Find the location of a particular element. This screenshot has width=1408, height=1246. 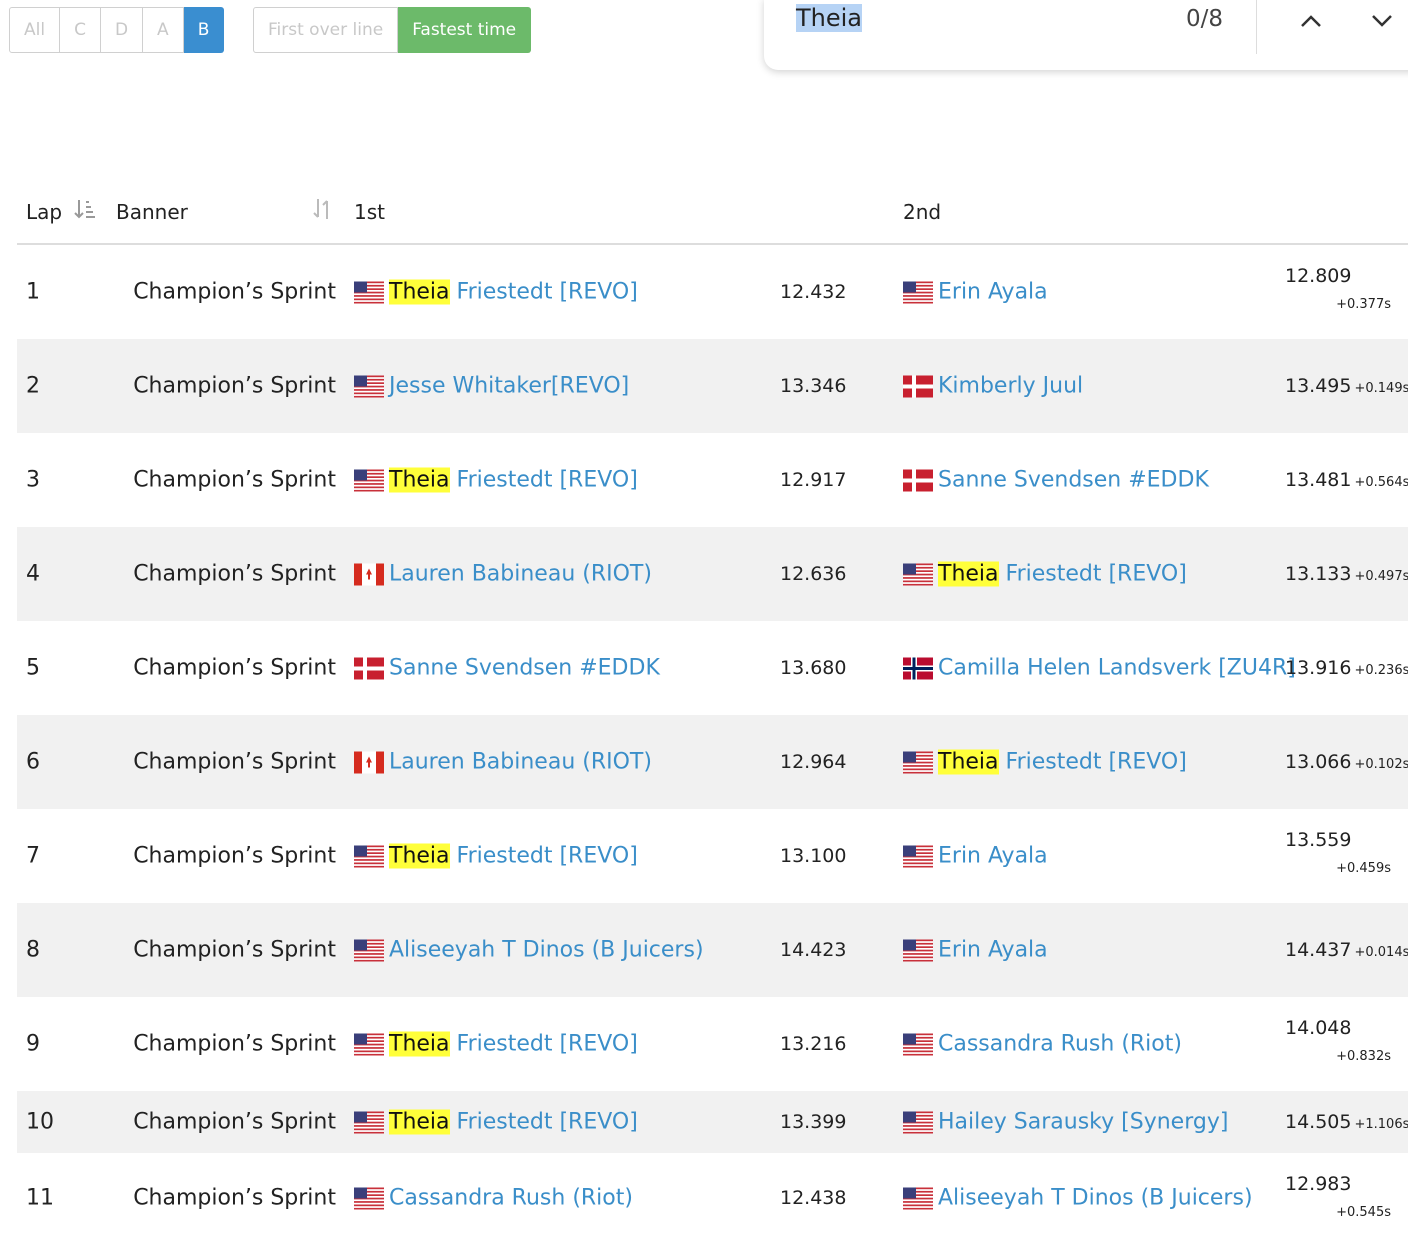

lap: 1 is located at coordinates (33, 292).